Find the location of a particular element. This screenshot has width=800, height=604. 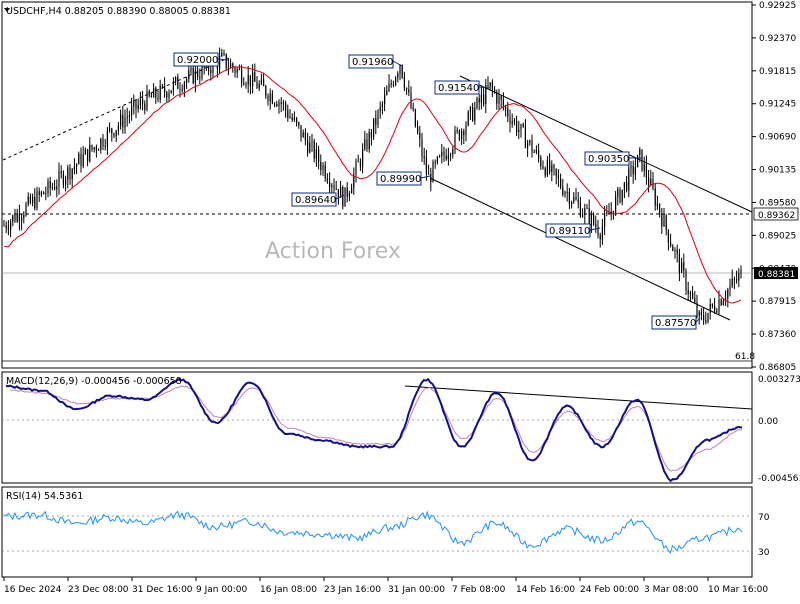

watermark: Action Forex is located at coordinates (333, 251).